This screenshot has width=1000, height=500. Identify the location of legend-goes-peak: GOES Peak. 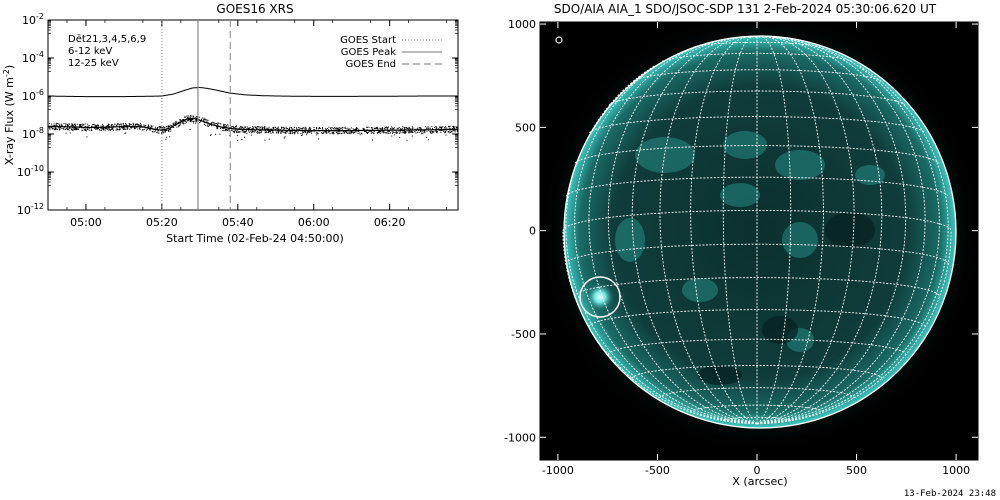
(368, 52).